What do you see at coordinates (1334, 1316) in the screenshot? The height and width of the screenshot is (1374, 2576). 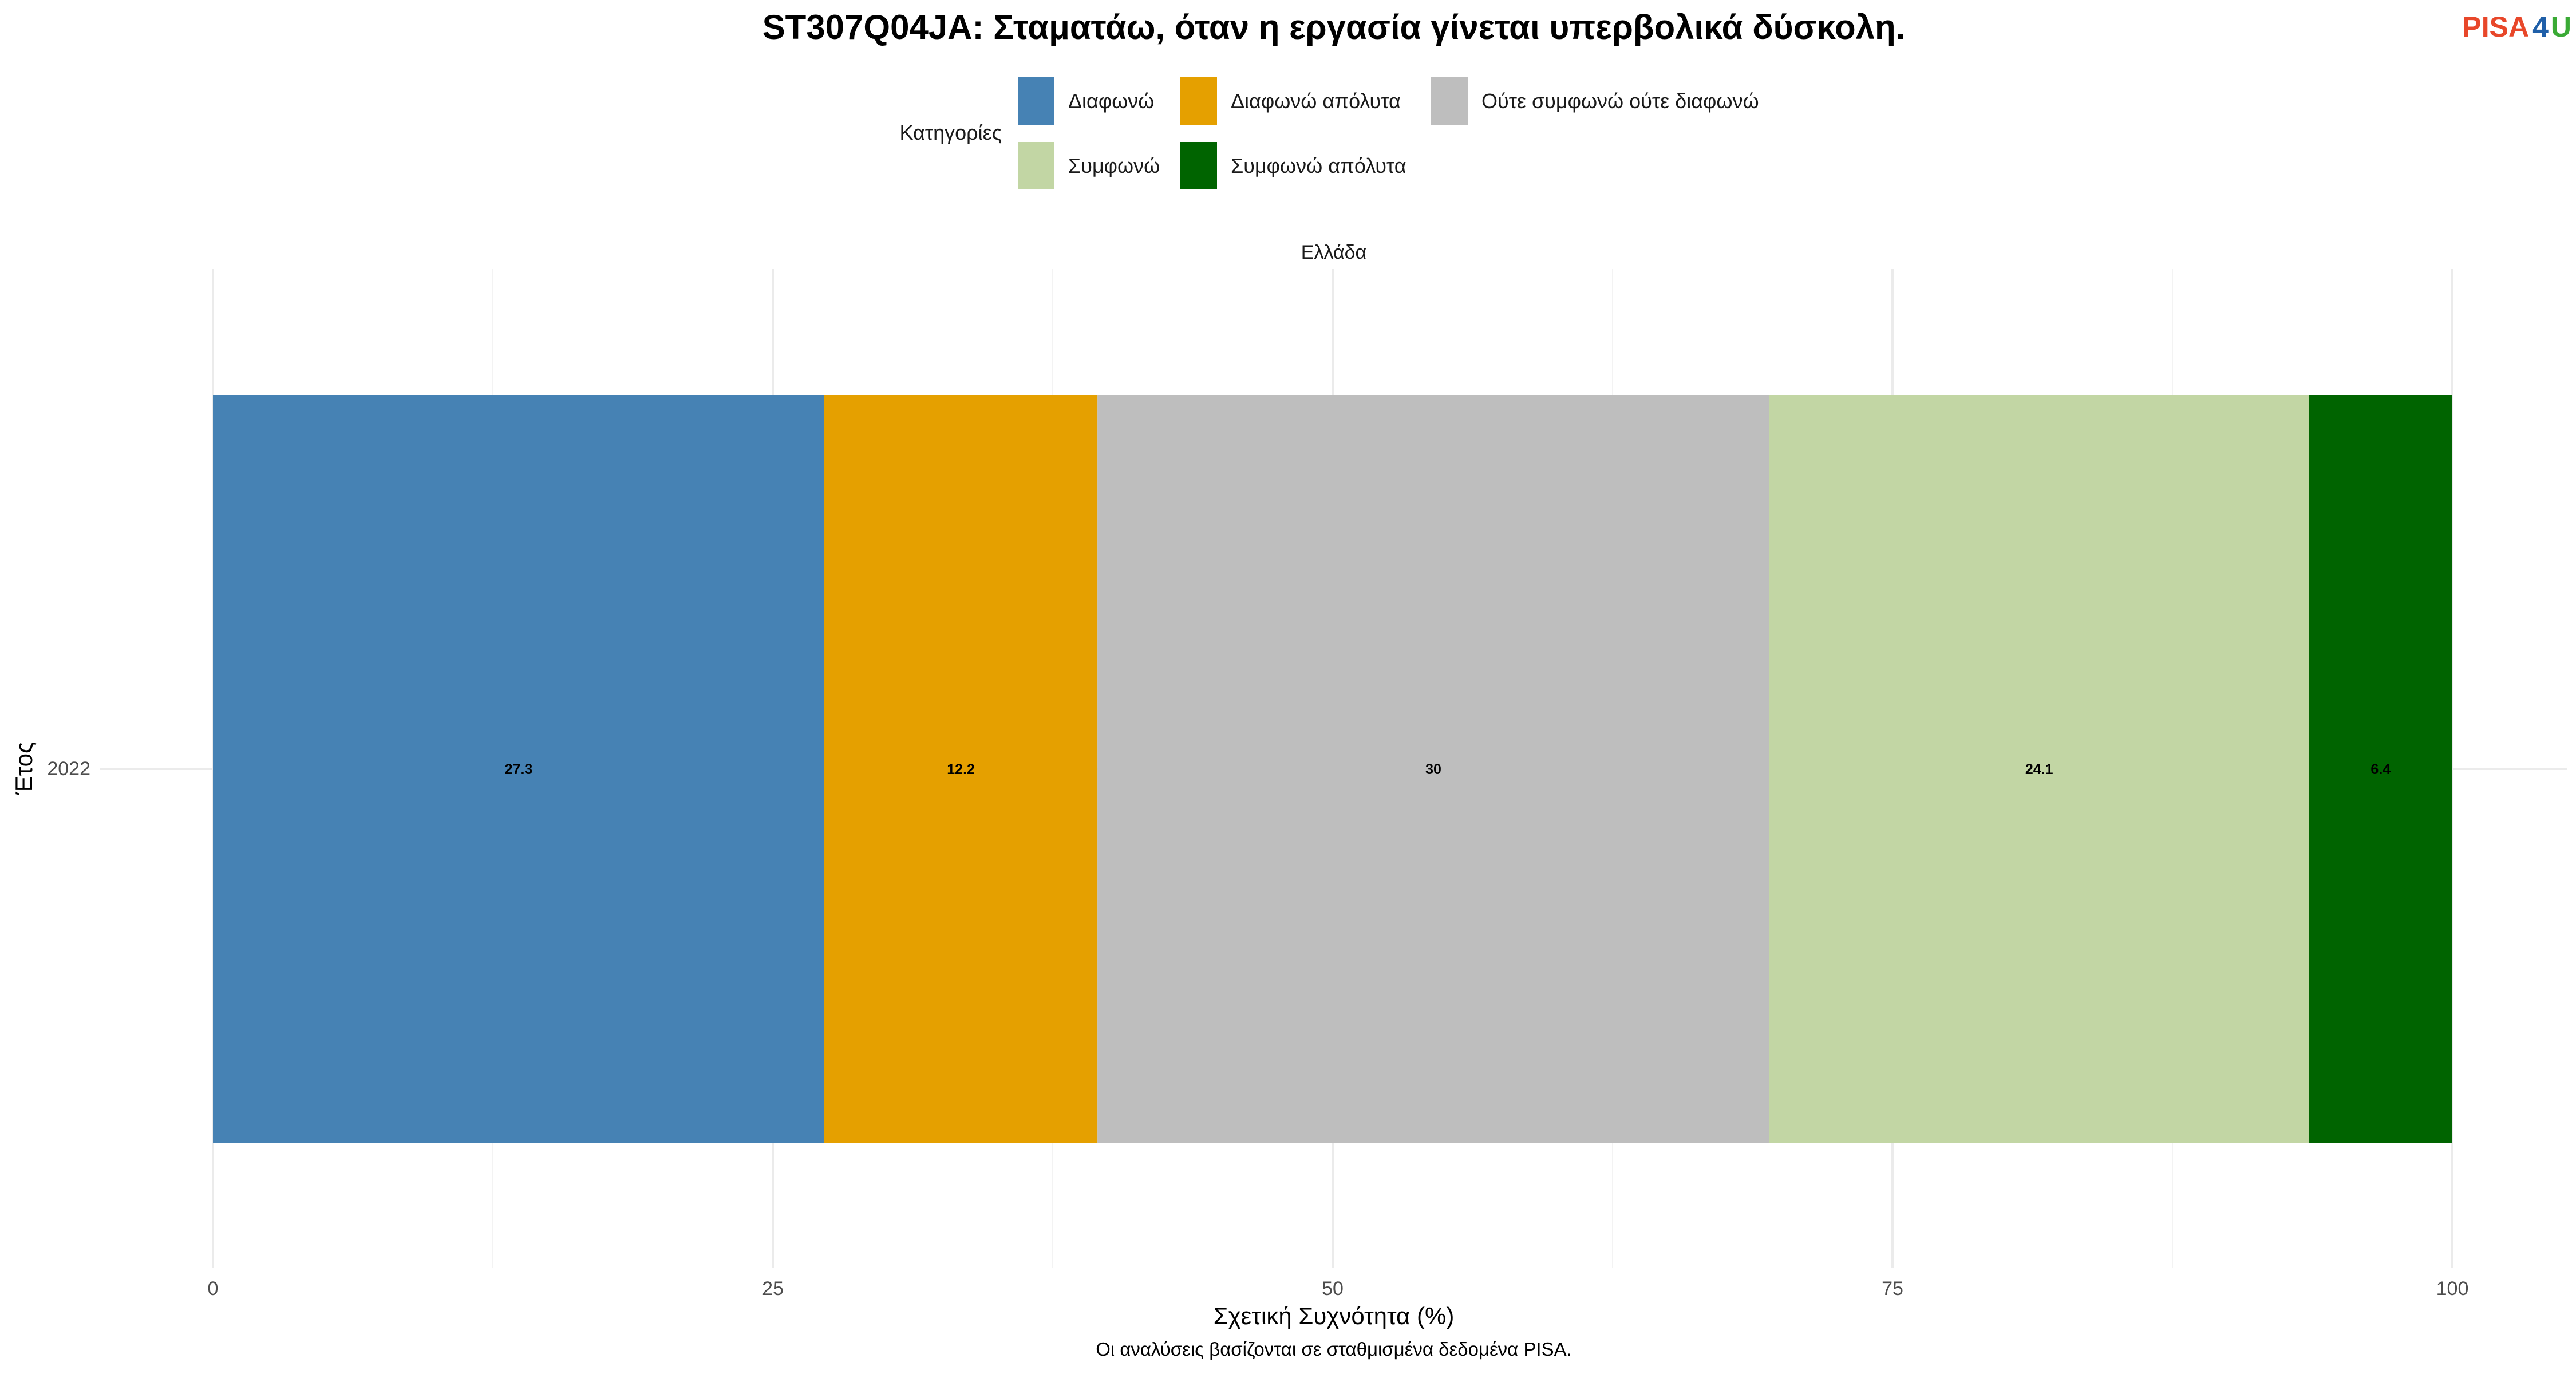 I see `x-axis-title: Σχετική Συχνότητα (%)` at bounding box center [1334, 1316].